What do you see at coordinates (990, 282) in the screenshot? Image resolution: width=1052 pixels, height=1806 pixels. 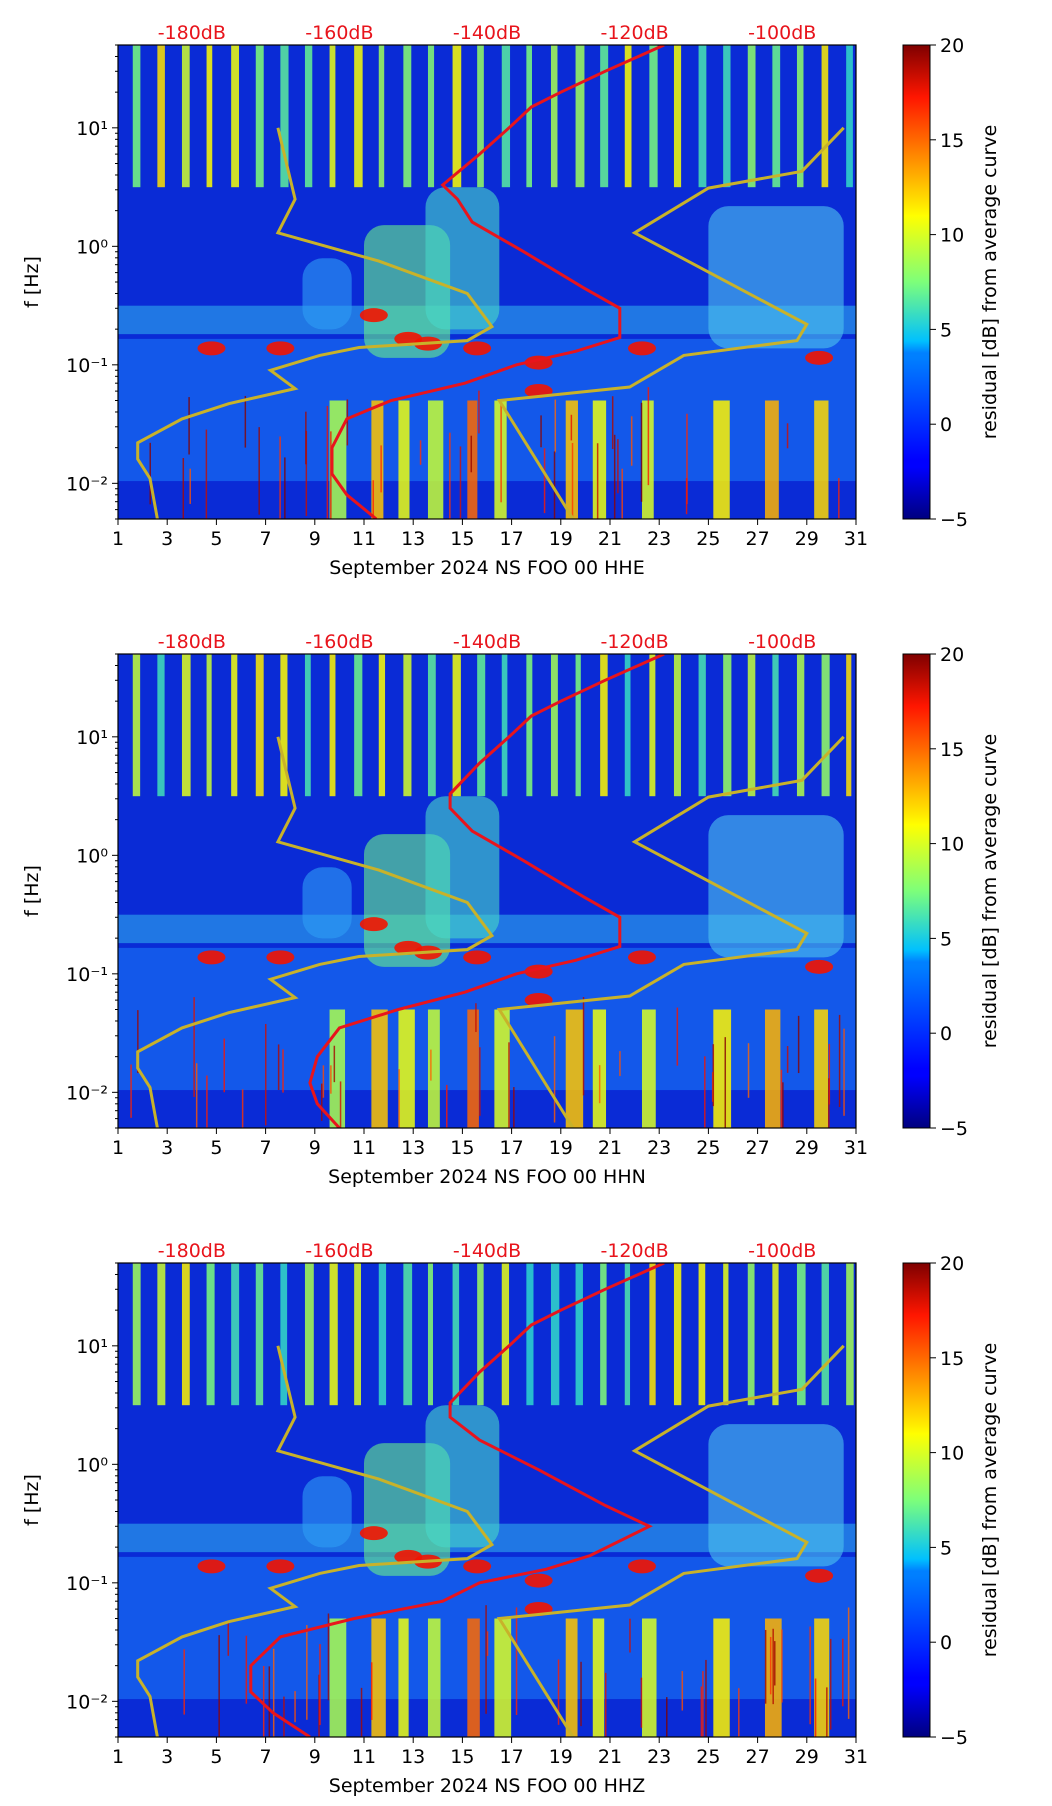 I see `colorbar-label: residual [dB] from average curve` at bounding box center [990, 282].